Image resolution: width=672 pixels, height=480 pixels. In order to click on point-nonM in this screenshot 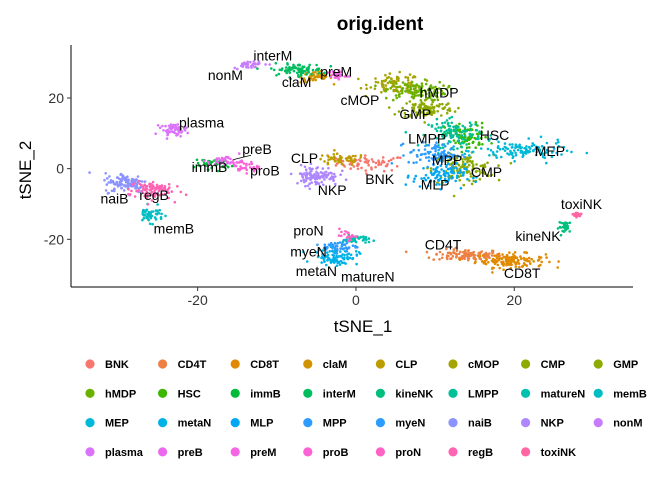, I will do `click(255, 63)`.